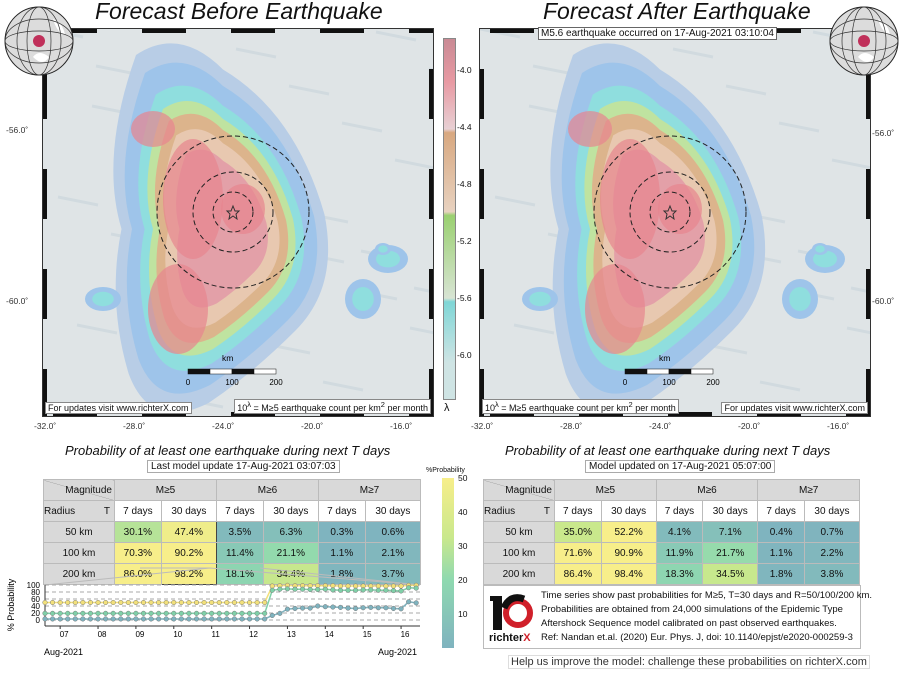 The width and height of the screenshot is (900, 676). Describe the element at coordinates (35, 592) in the screenshot. I see `y-tick-label: 80` at that location.